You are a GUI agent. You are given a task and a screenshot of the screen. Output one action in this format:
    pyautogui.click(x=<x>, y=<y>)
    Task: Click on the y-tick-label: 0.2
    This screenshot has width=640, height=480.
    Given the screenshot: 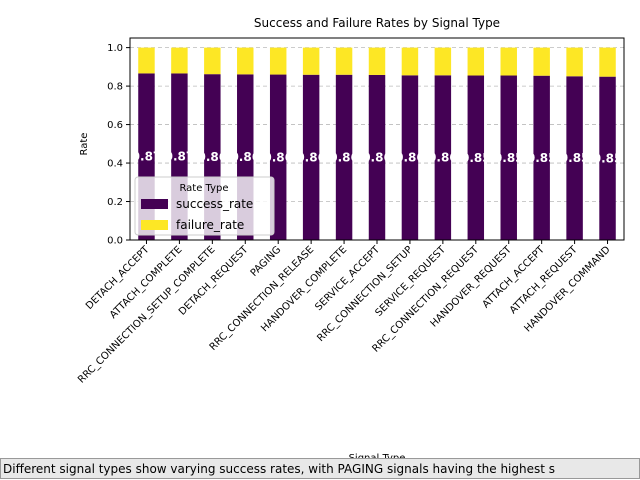 What is the action you would take?
    pyautogui.click(x=115, y=202)
    